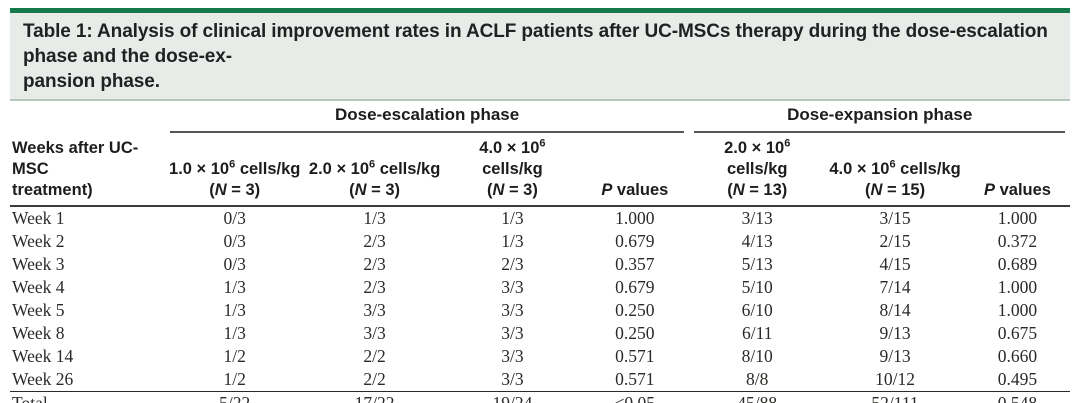 This screenshot has height=403, width=1080. Describe the element at coordinates (1017, 190) in the screenshot. I see `p-values-label: P values` at that location.